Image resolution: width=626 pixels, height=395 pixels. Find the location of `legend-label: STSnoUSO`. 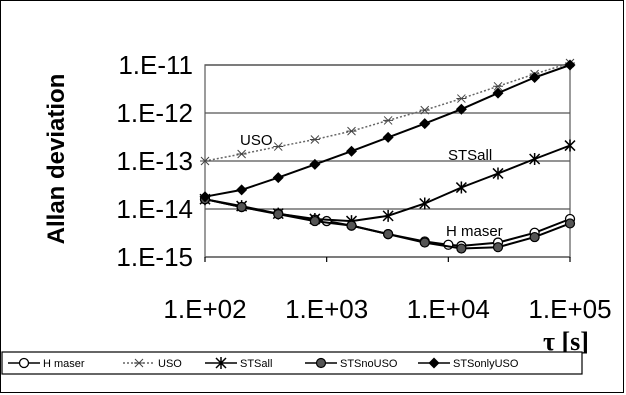

legend-label: STSnoUSO is located at coordinates (369, 364).